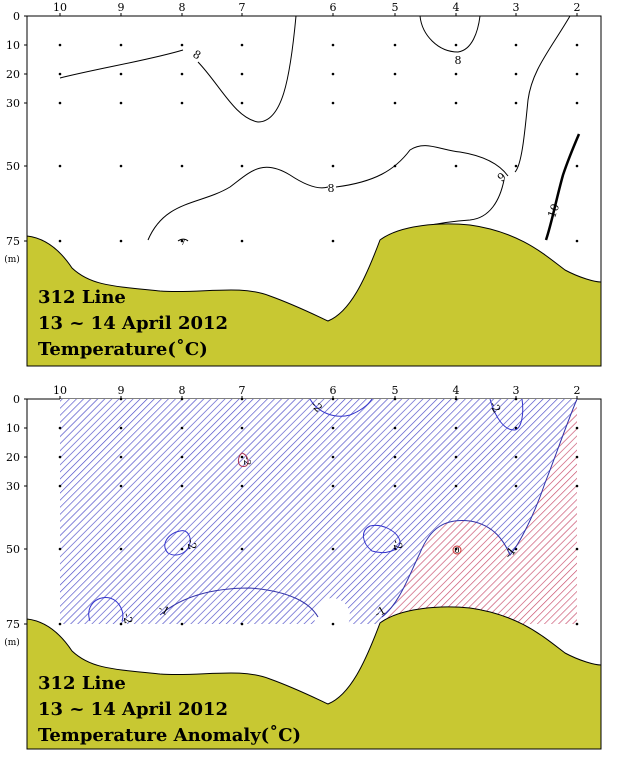  I want to click on contour-line-bold, so click(562, 187).